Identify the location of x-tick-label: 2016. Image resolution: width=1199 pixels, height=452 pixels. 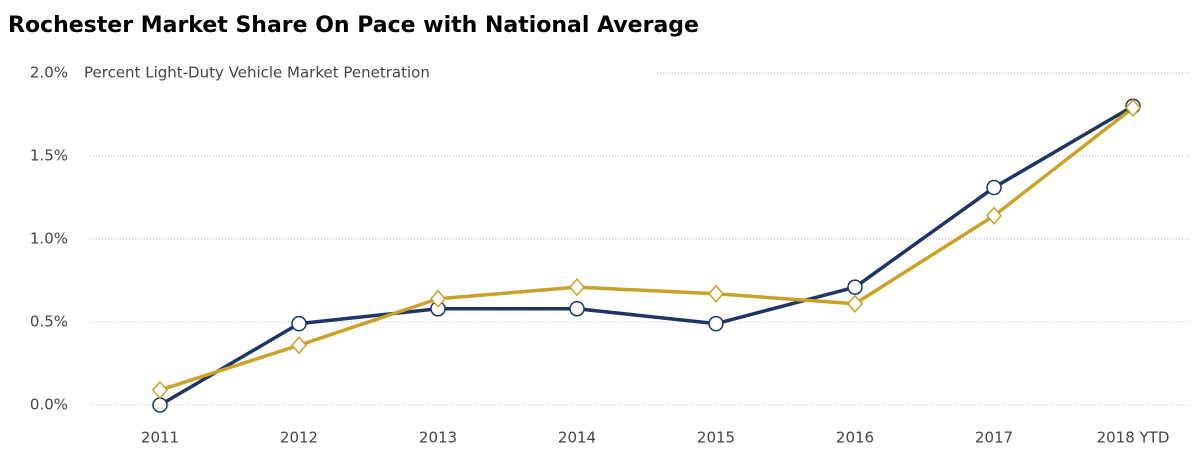
(855, 438).